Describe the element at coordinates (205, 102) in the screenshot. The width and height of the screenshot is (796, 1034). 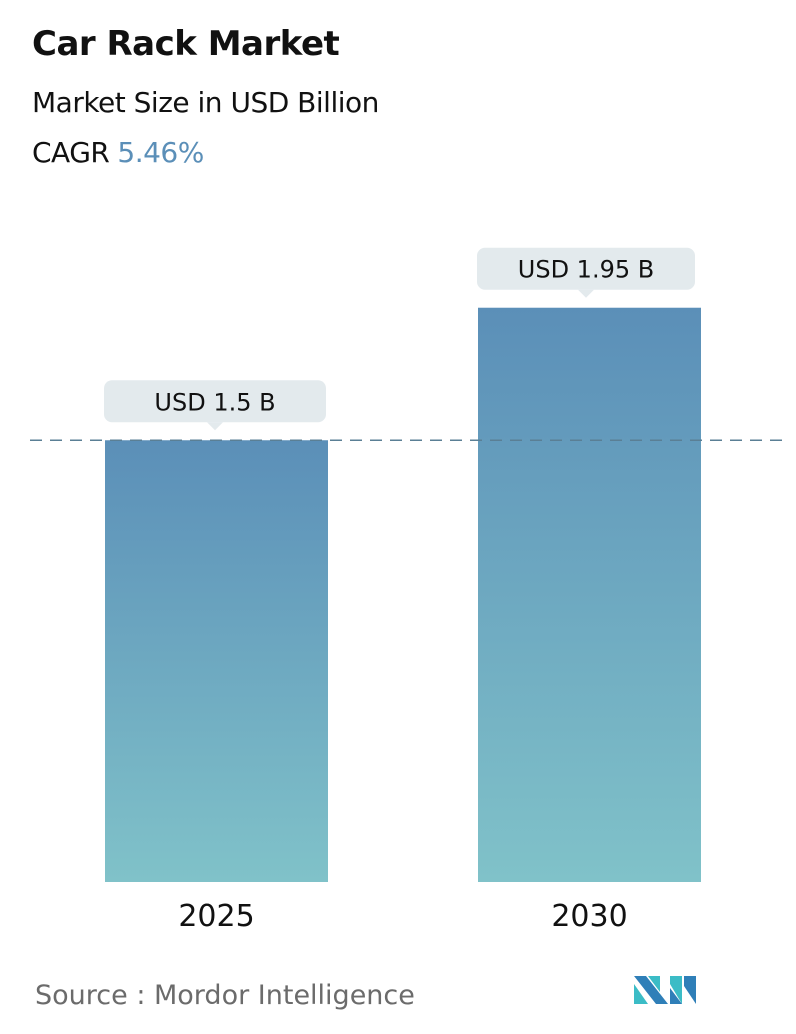
I see `chart-subtitle: Market Size in USD Billion` at that location.